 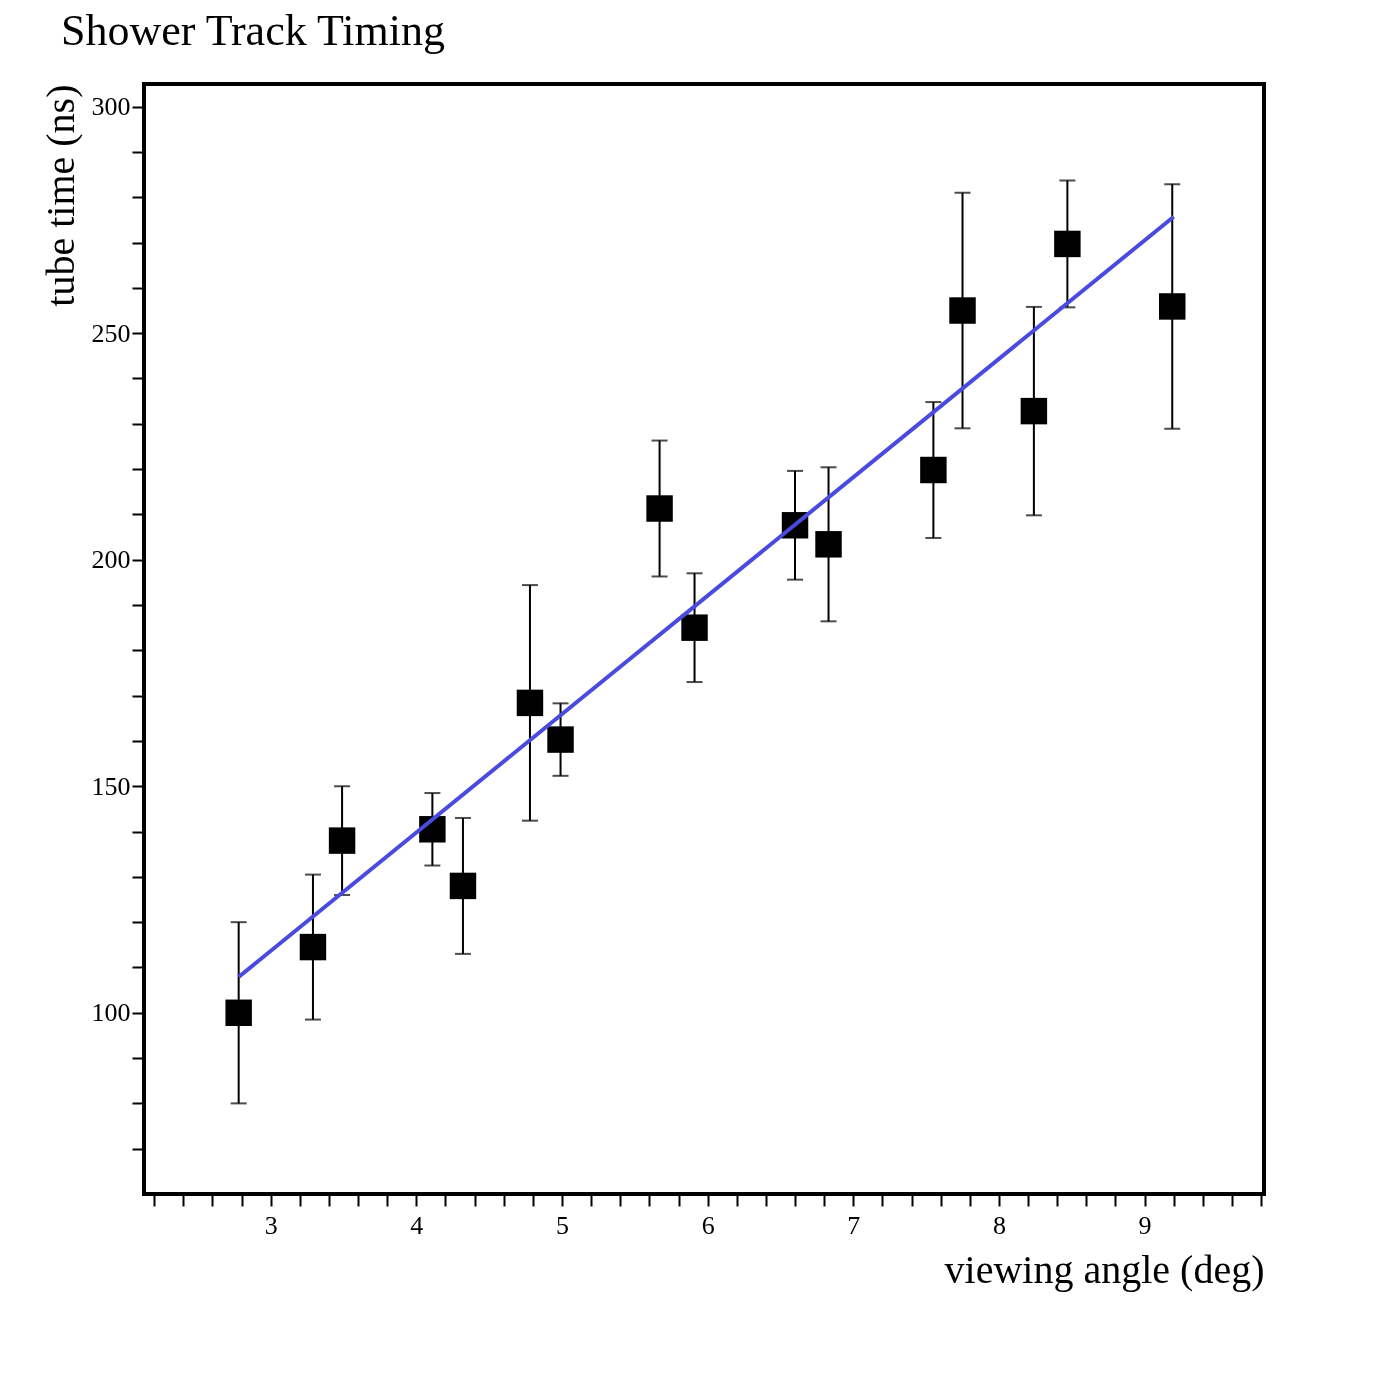 I want to click on x-axis-title: viewing angle (deg), so click(x=1104, y=1269).